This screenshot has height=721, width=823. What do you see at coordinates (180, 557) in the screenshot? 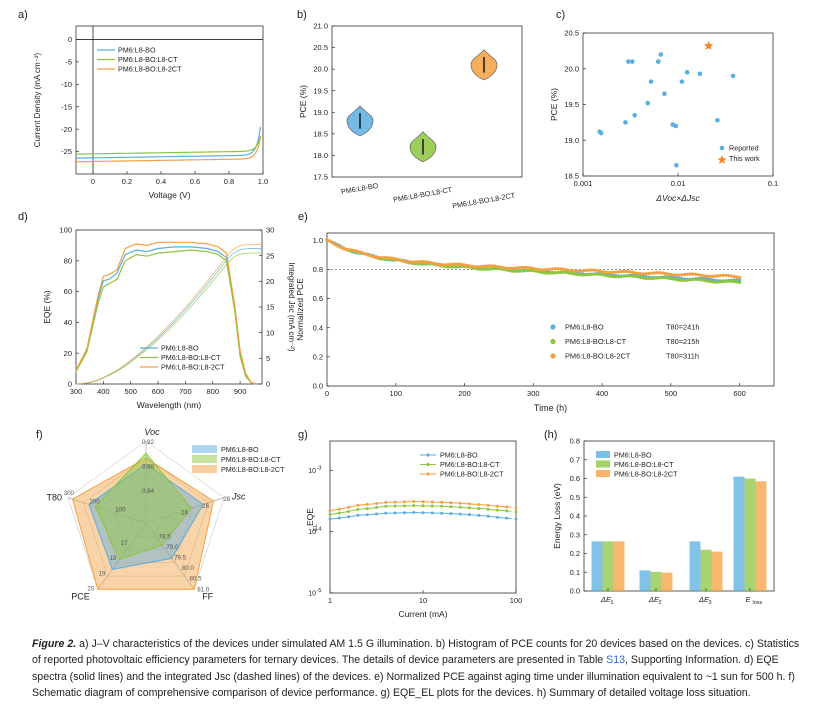
I see `radar-tick-label: 79.5` at bounding box center [180, 557].